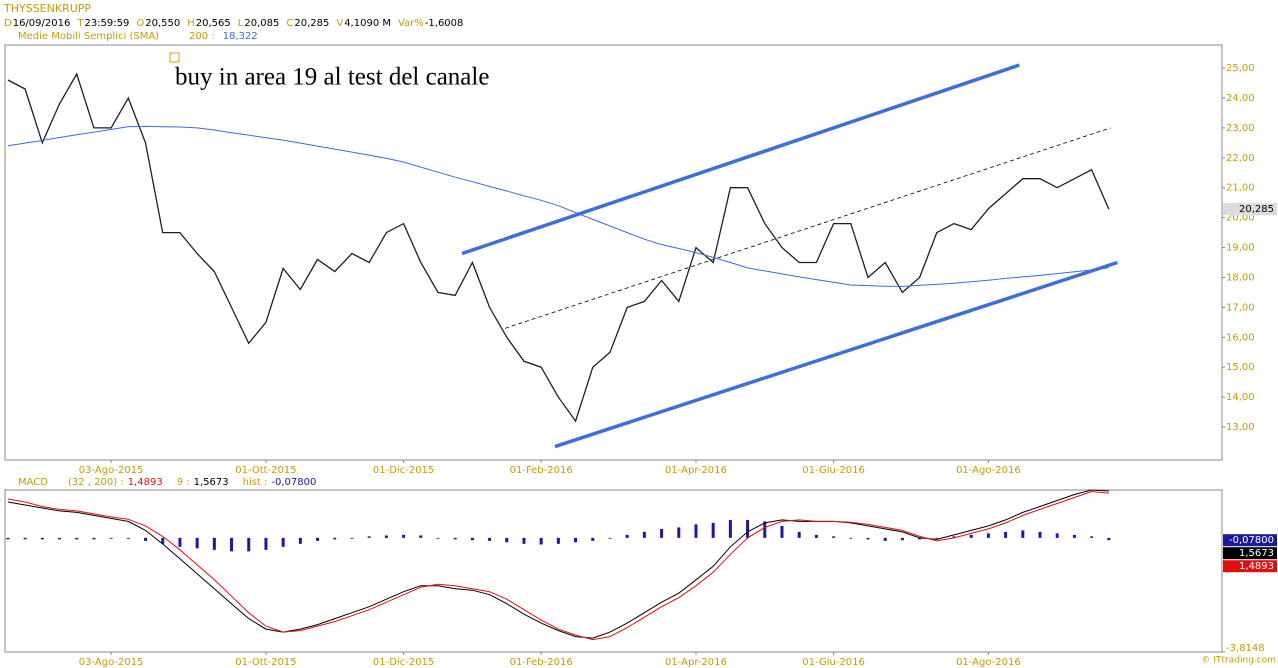 This screenshot has width=1278, height=668. I want to click on header-value: 4,1090 M, so click(367, 23).